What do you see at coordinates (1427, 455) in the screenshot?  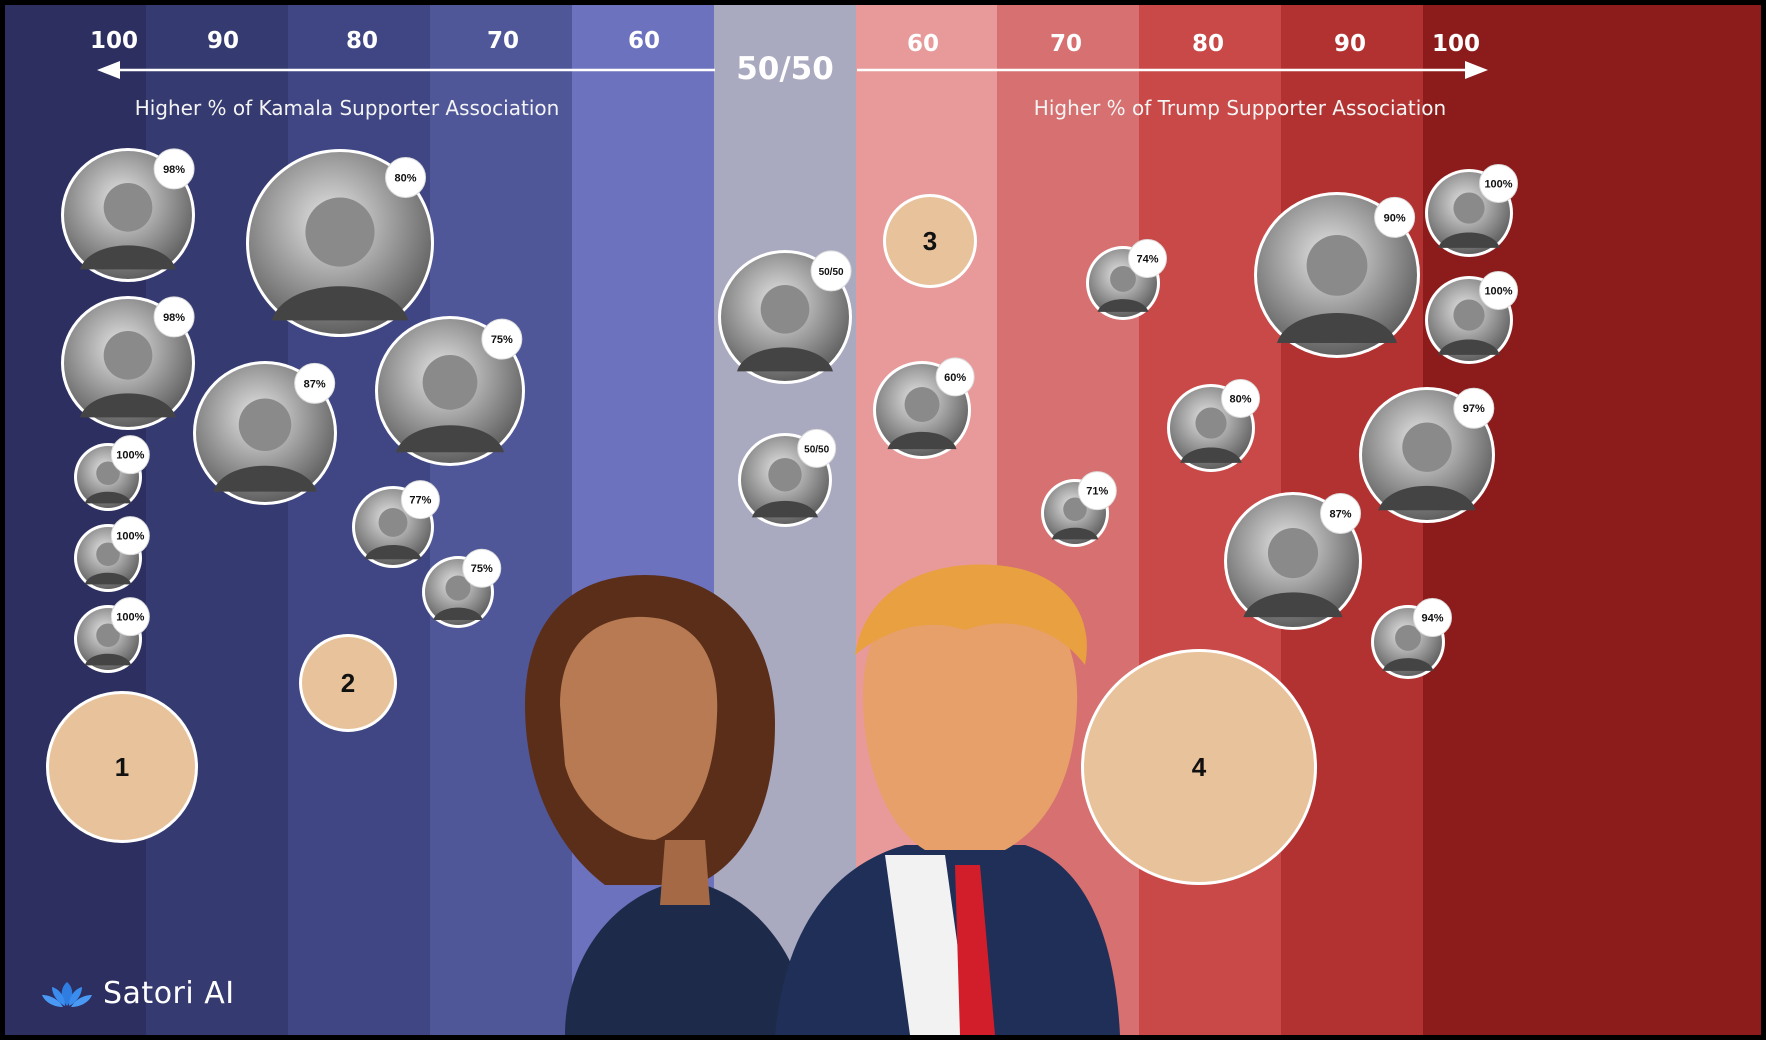 I see `person-bubble: 97%` at bounding box center [1427, 455].